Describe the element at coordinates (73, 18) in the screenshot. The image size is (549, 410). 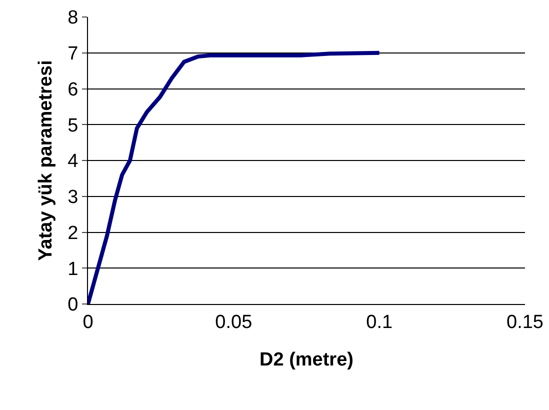
I see `y-tick-label: 8` at that location.